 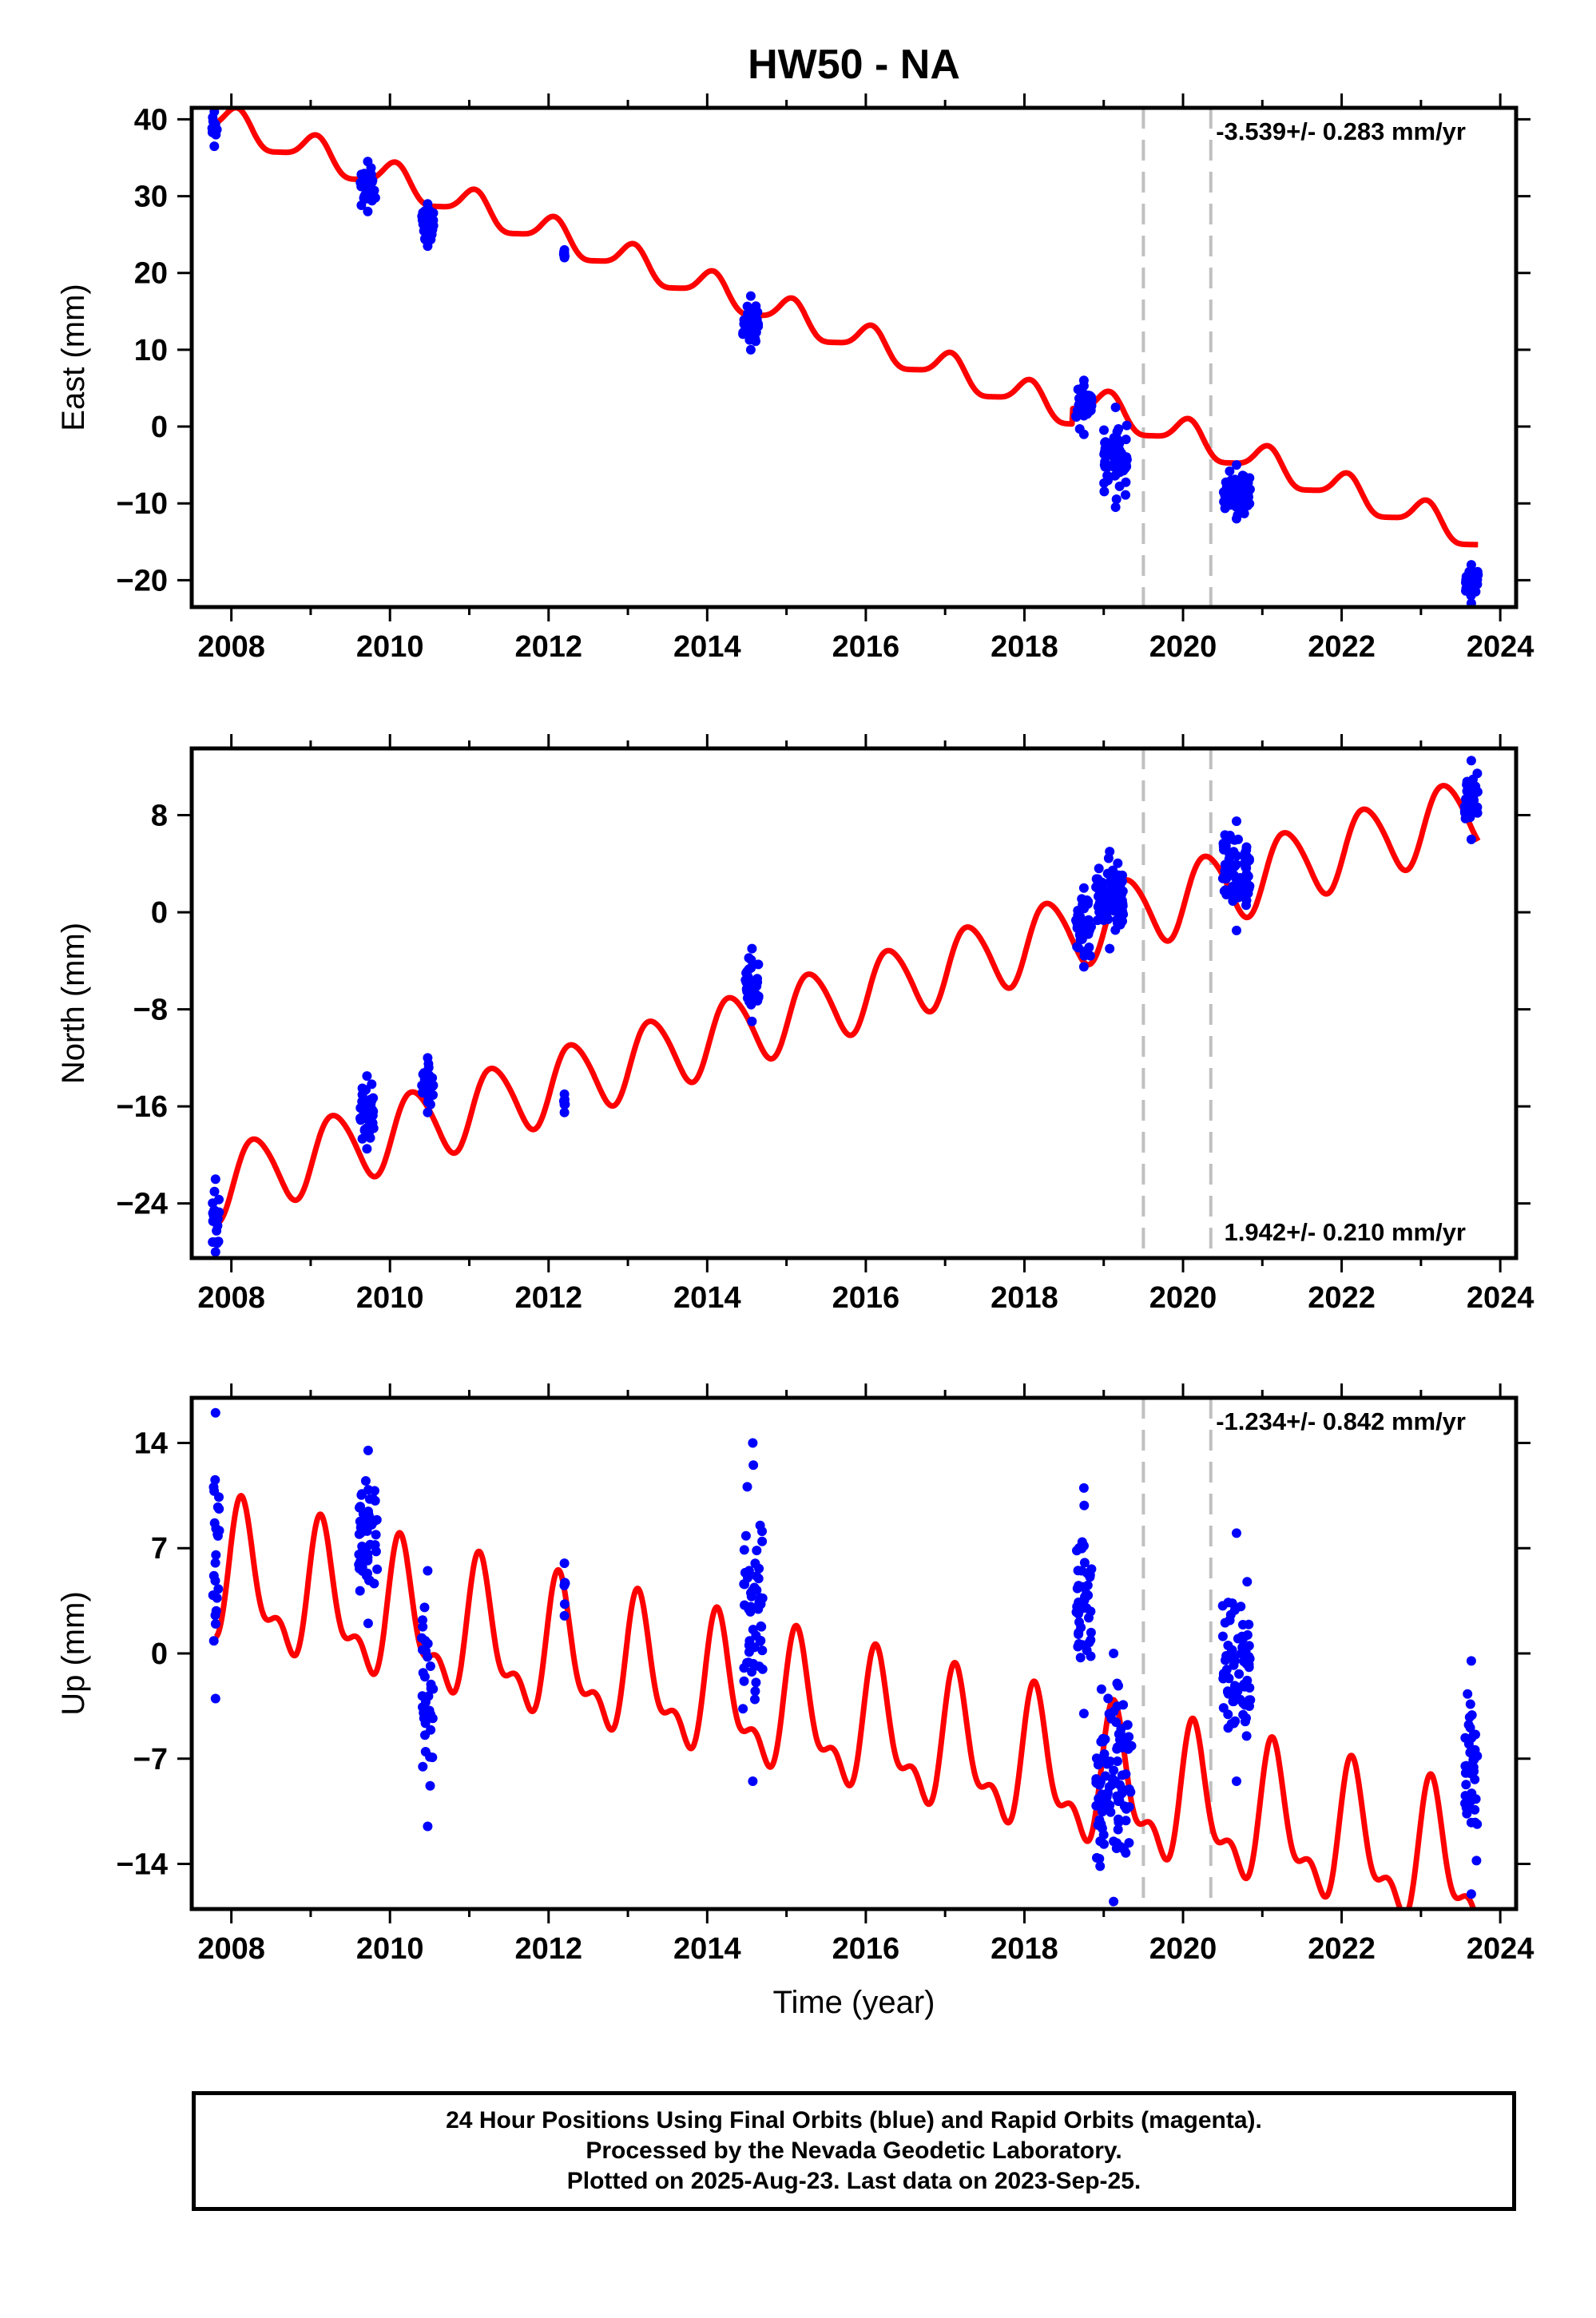 I want to click on rate-label: 1.942+/- 0.210 mm/yr, so click(x=1345, y=1232).